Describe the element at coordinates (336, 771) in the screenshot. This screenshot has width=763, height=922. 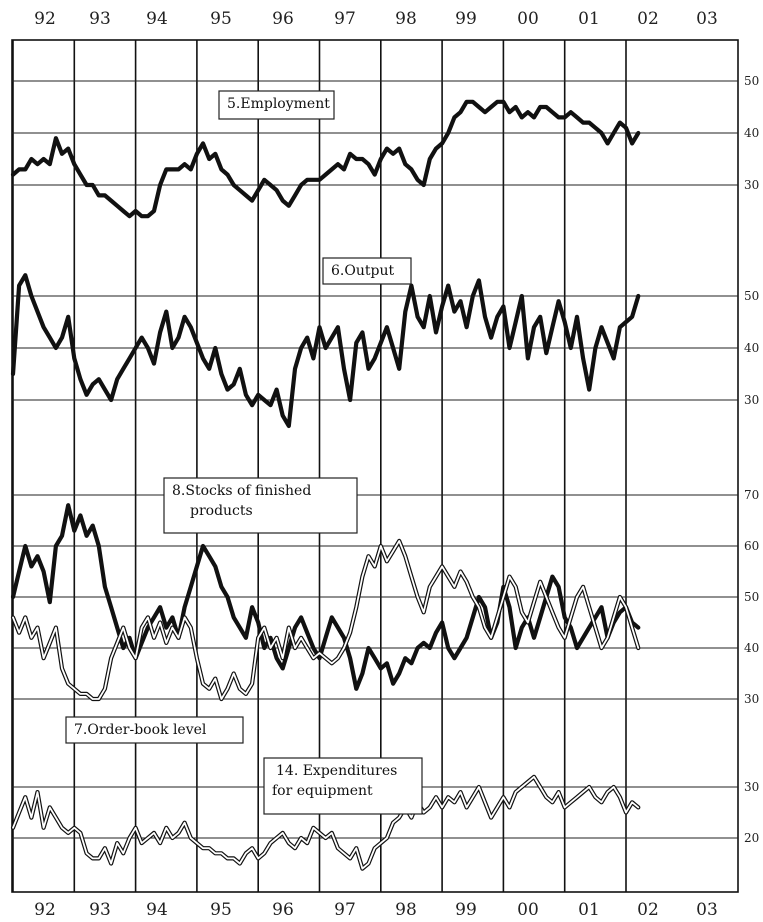
I see `expenditures-label-text: 14. Expenditures` at that location.